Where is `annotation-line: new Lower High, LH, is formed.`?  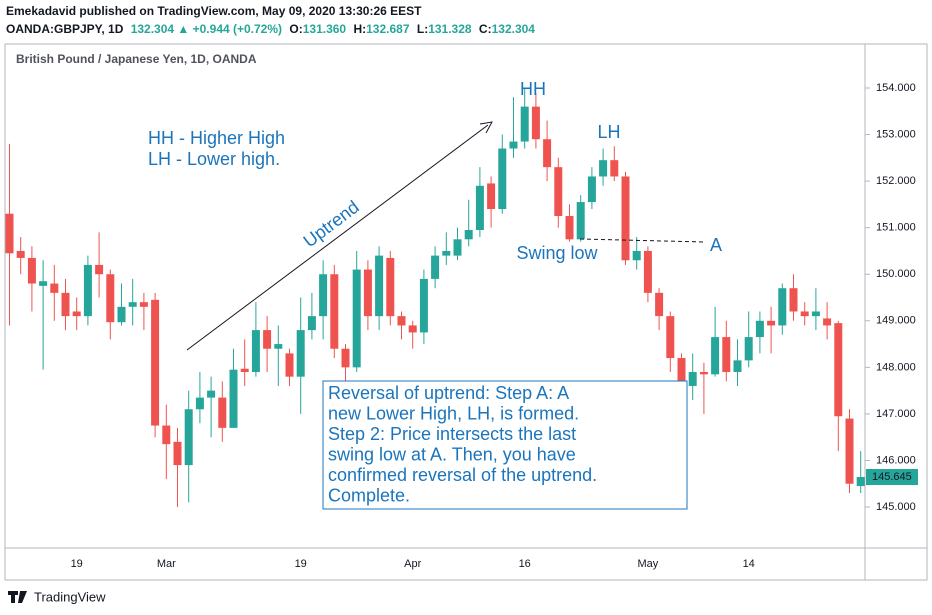
annotation-line: new Lower High, LH, is formed. is located at coordinates (453, 413).